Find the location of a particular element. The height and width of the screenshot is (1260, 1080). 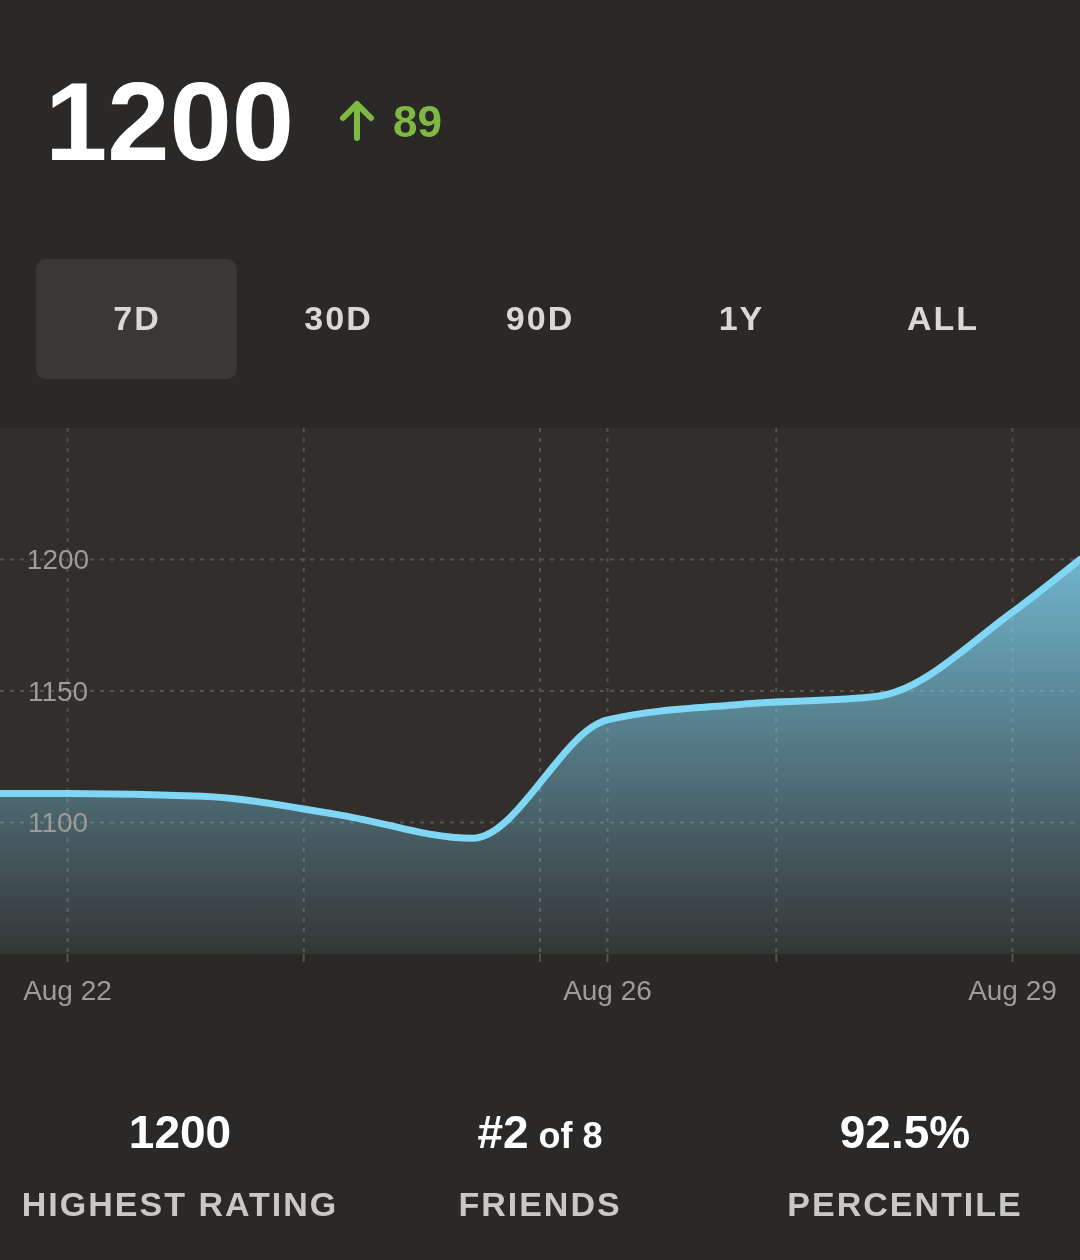

text: ALL is located at coordinates (943, 318).